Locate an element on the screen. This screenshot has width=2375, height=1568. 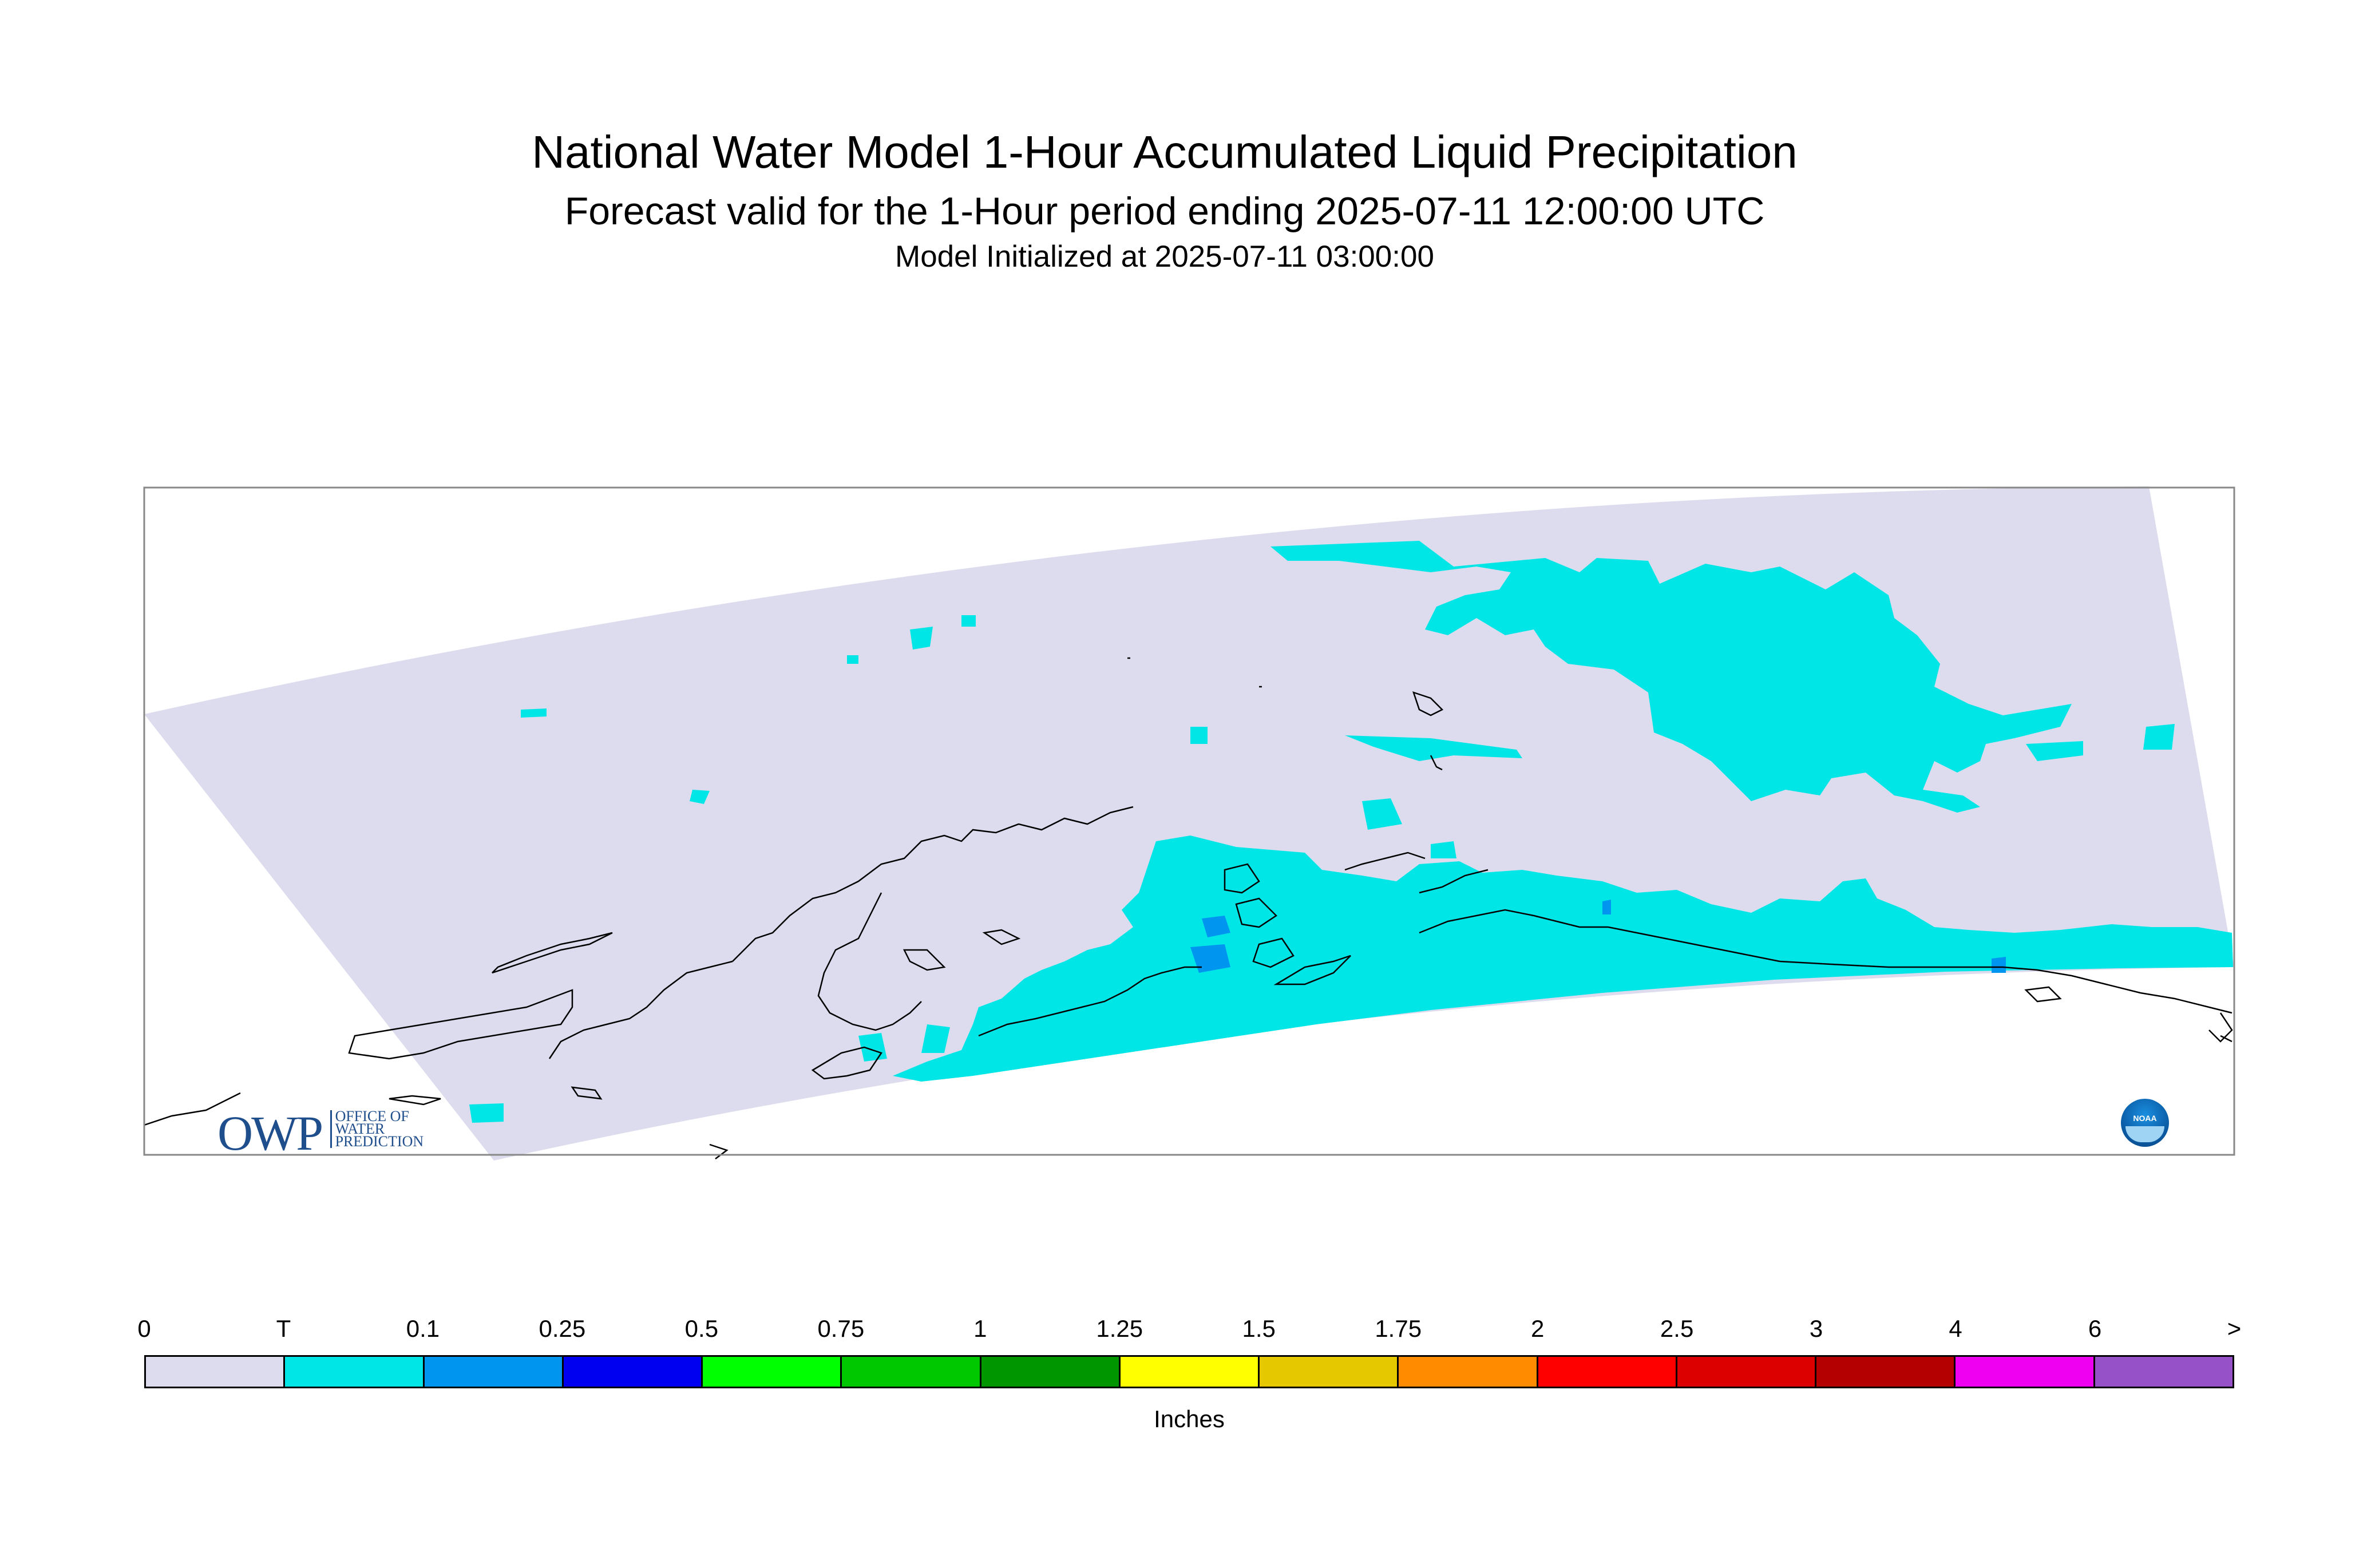
legend-label: > is located at coordinates (2234, 1328).